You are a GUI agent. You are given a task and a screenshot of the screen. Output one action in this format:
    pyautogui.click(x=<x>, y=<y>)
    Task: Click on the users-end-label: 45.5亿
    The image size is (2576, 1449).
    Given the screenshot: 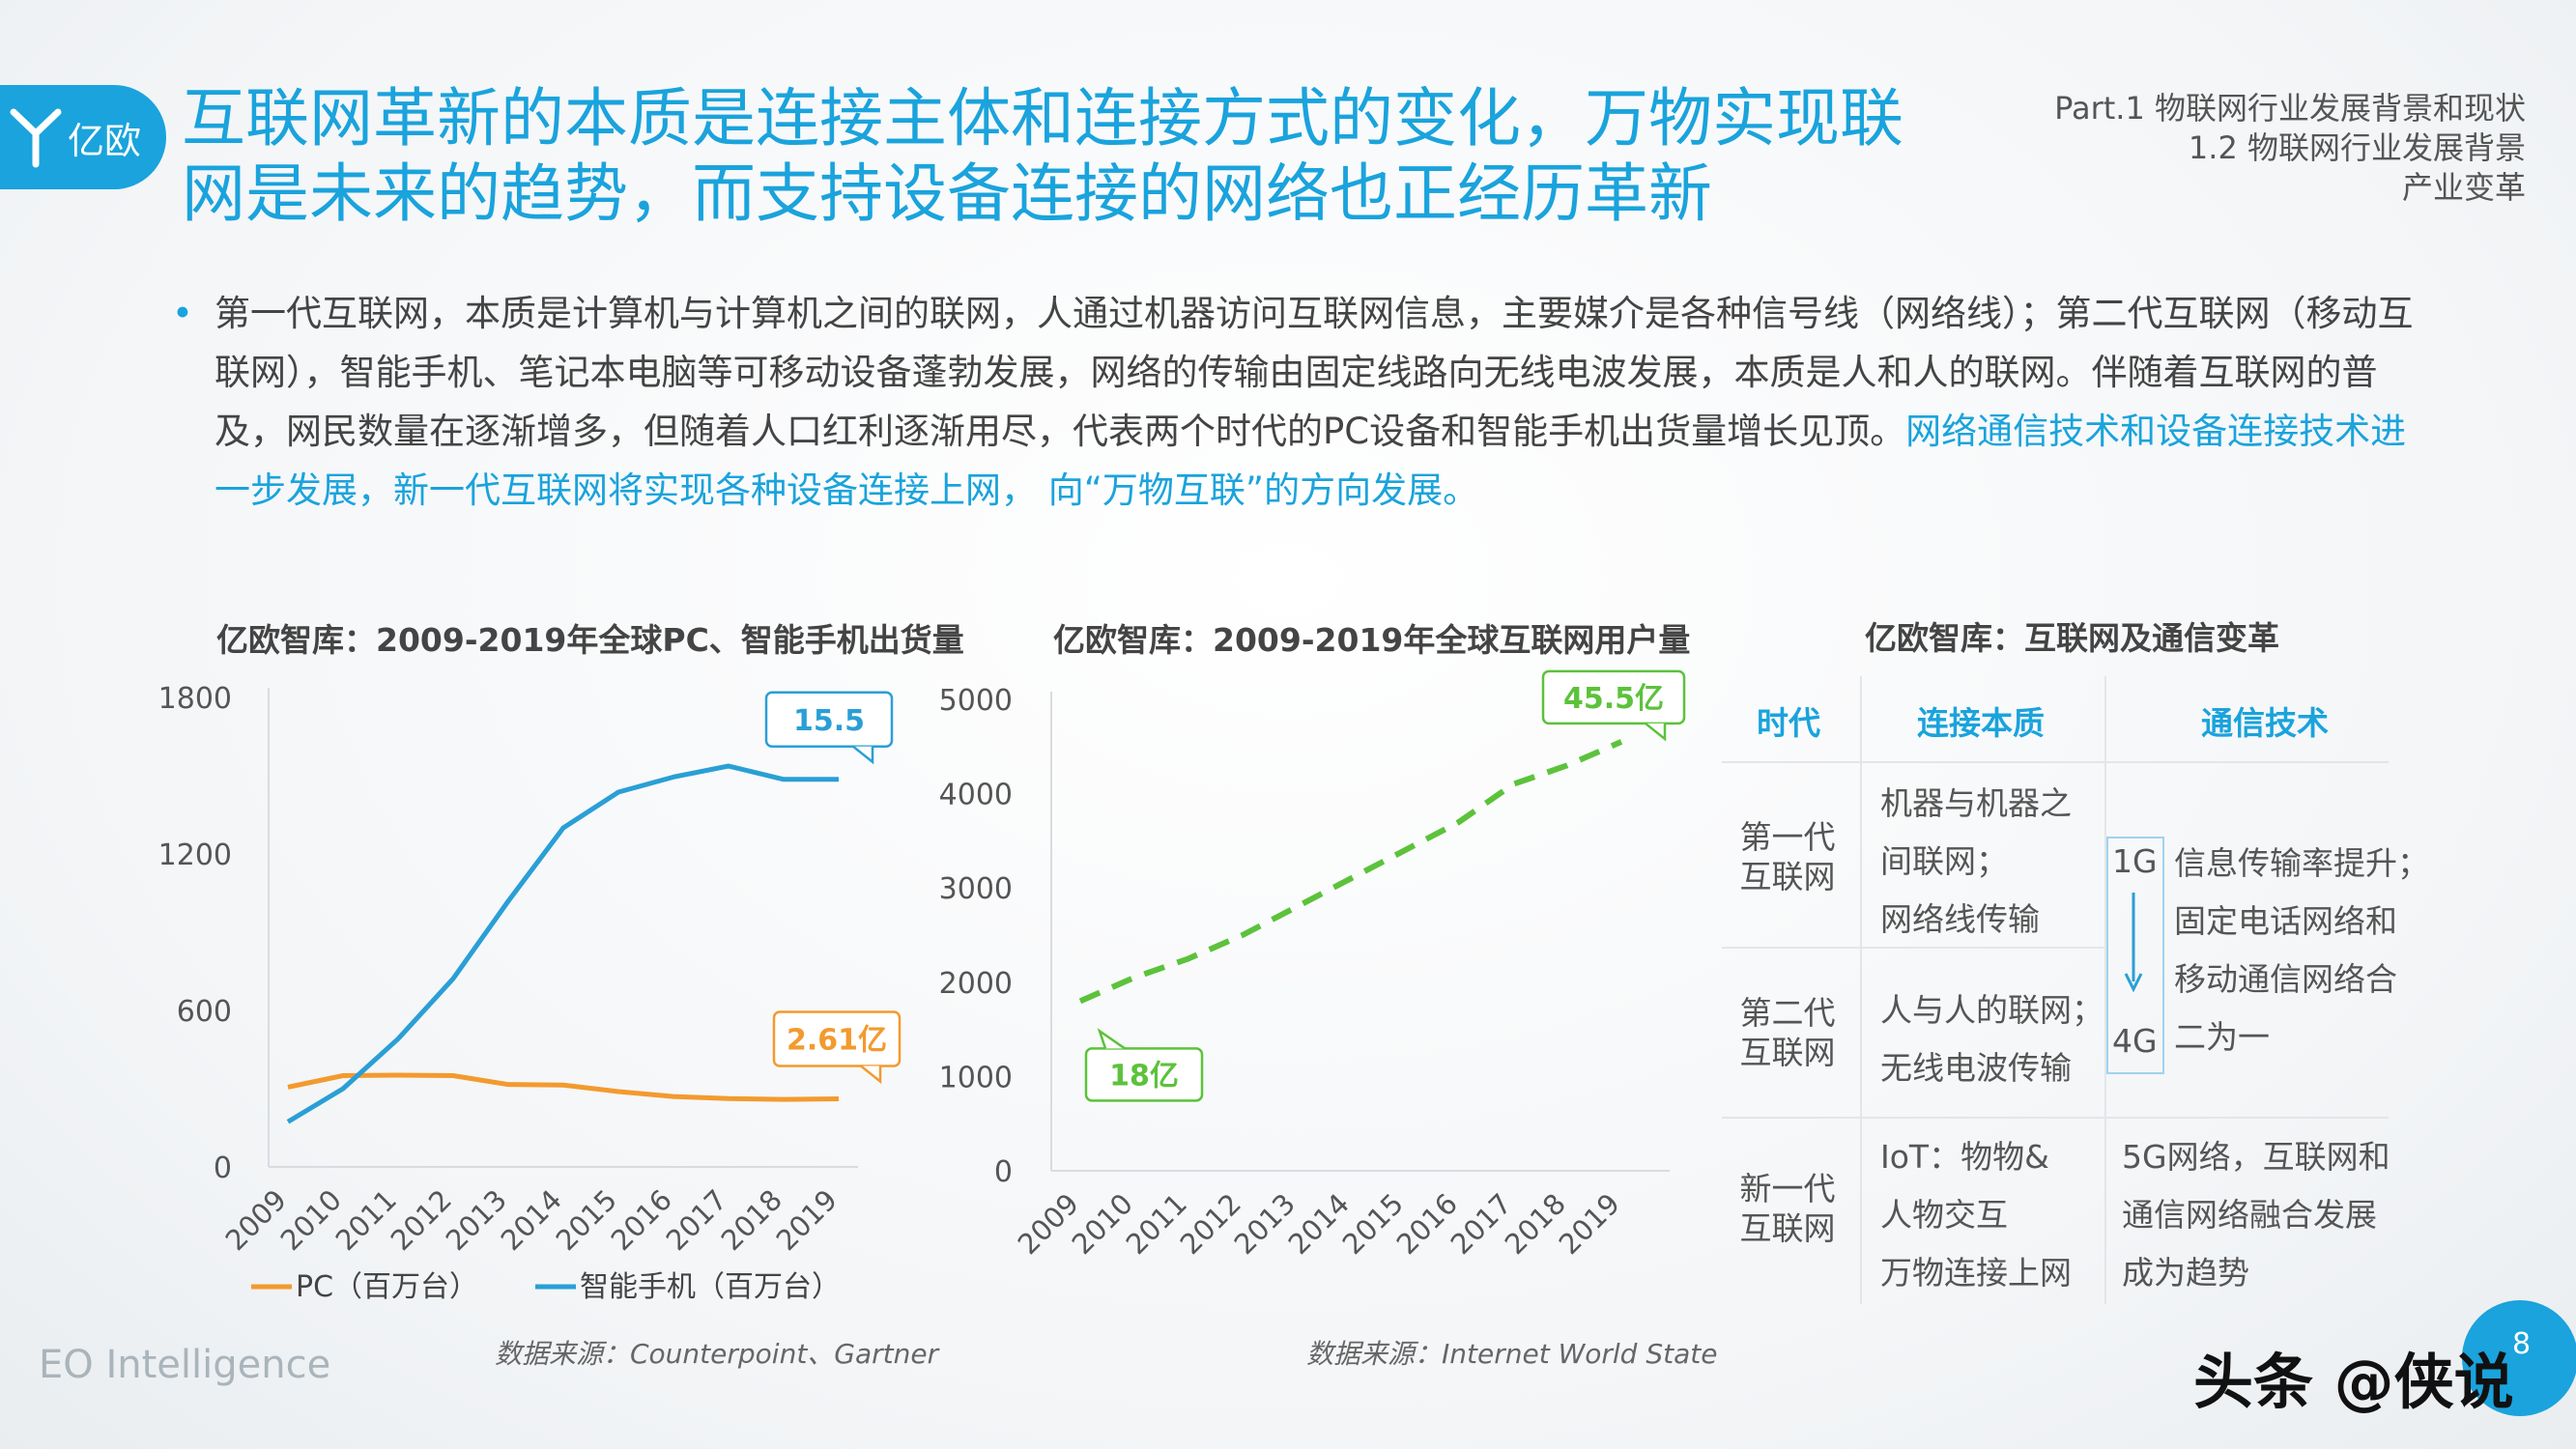 What is the action you would take?
    pyautogui.click(x=1614, y=699)
    